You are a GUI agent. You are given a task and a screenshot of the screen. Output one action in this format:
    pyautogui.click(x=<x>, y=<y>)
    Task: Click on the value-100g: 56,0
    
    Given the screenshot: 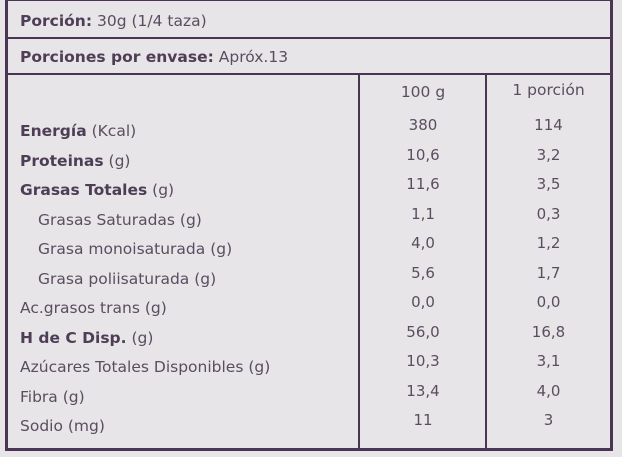 What is the action you would take?
    pyautogui.click(x=423, y=331)
    